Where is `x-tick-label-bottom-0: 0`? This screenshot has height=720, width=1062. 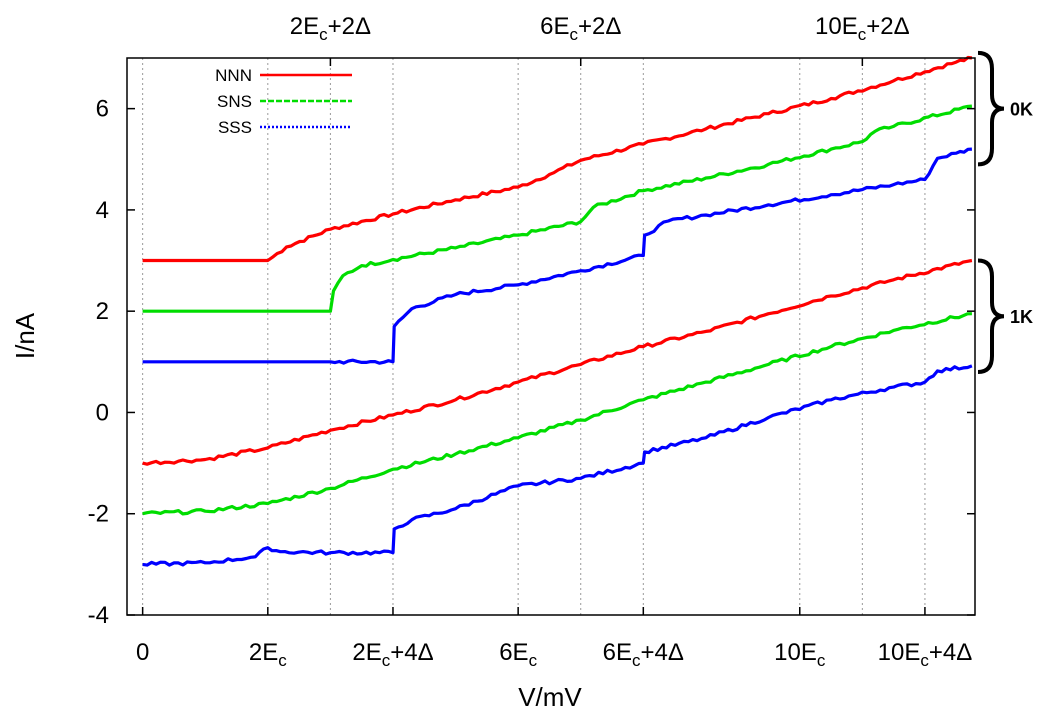 x-tick-label-bottom-0: 0 is located at coordinates (142, 652).